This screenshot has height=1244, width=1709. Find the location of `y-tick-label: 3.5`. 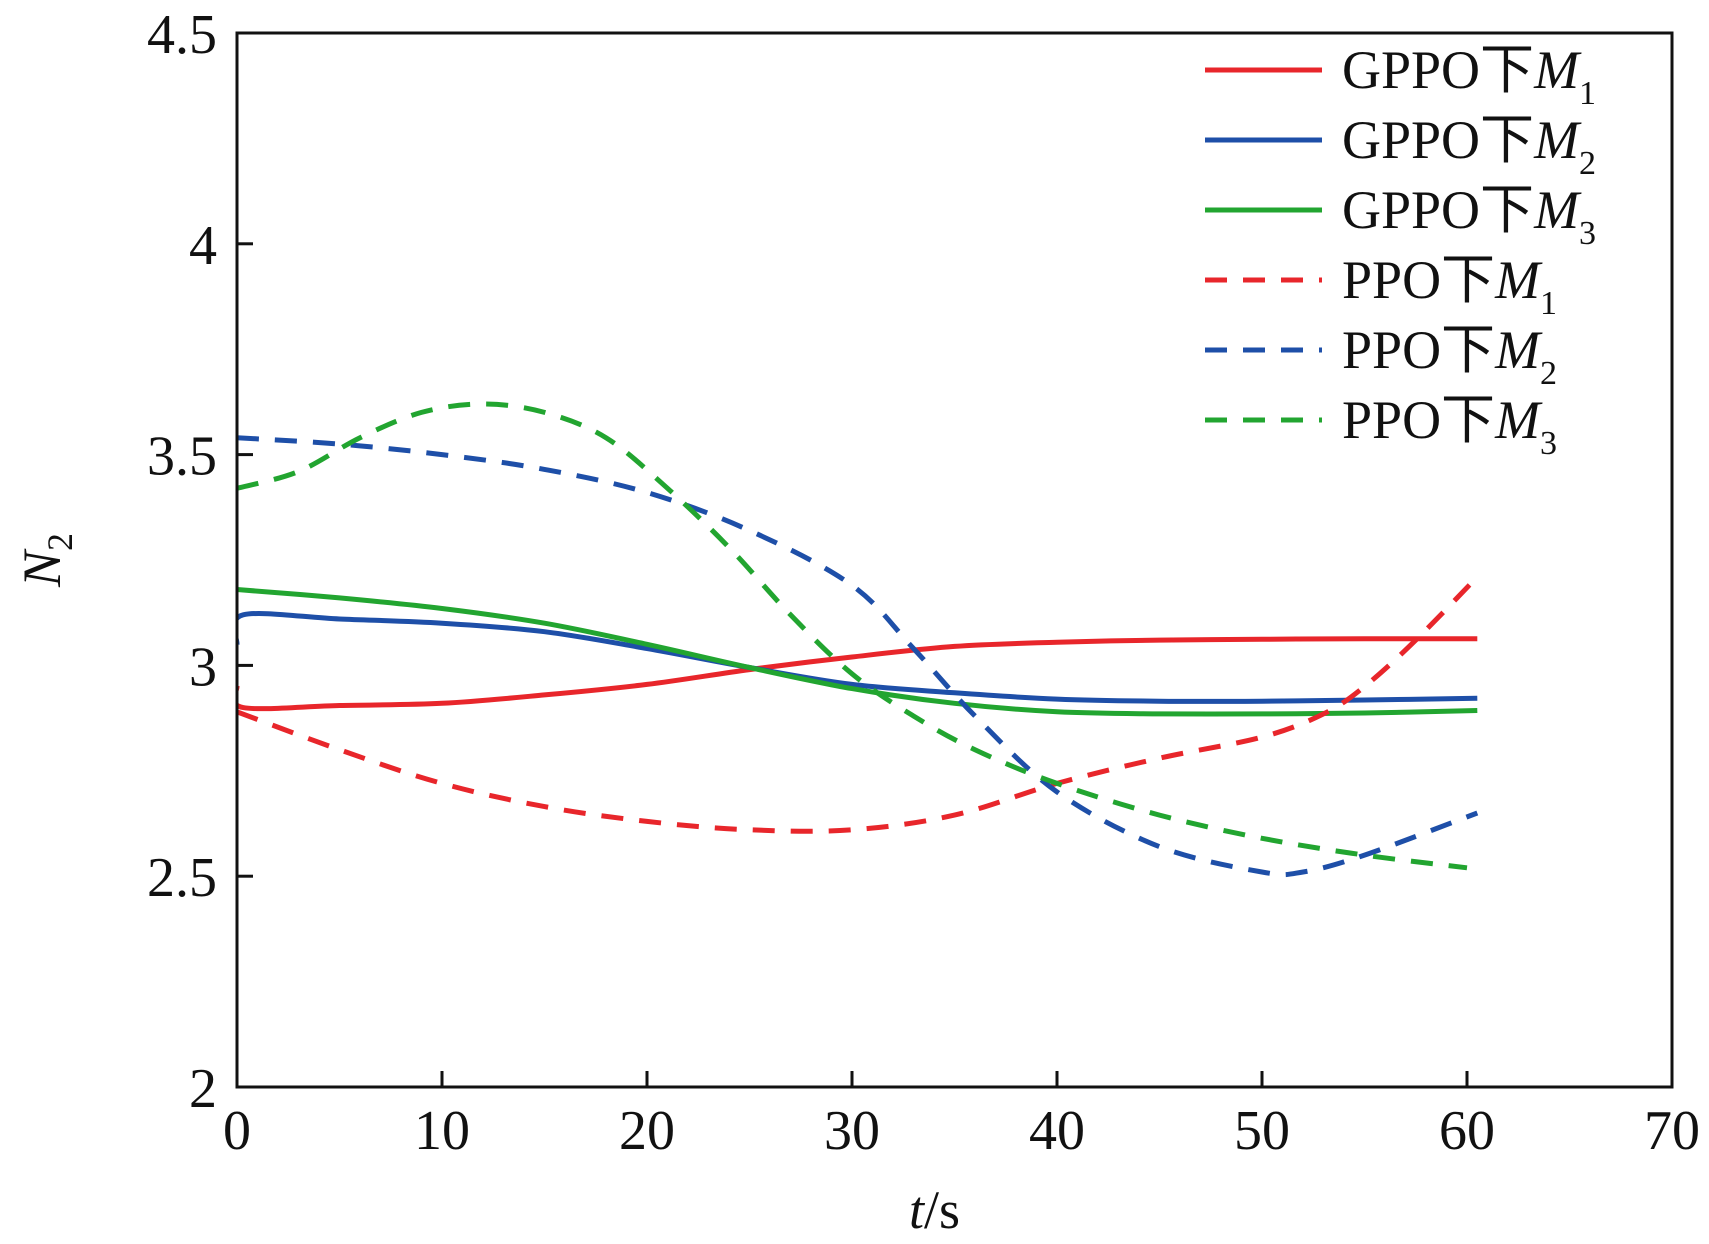

y-tick-label: 3.5 is located at coordinates (182, 457).